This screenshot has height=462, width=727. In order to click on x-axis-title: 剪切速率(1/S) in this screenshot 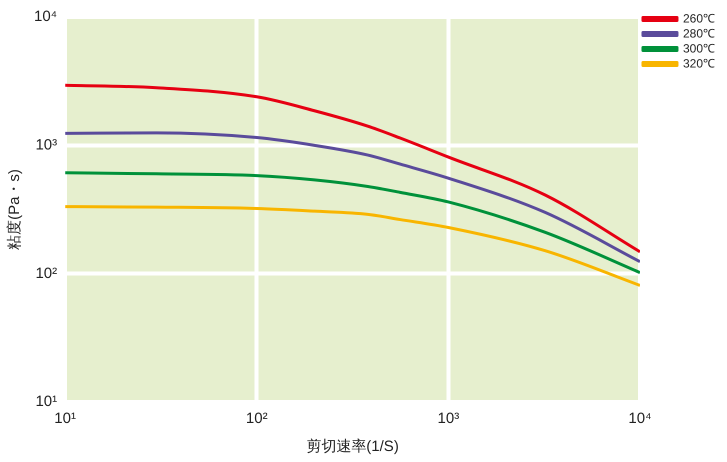, I will do `click(352, 447)`.